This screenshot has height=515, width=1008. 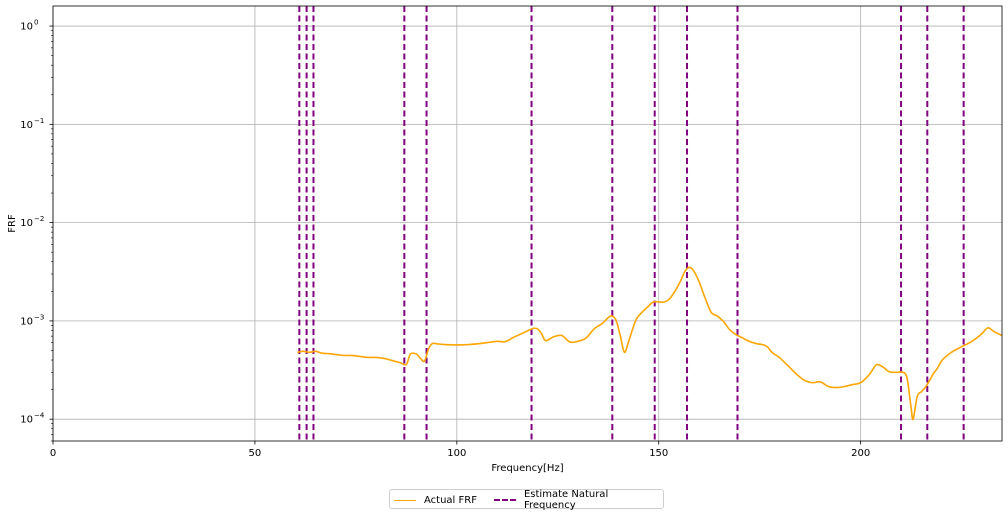 What do you see at coordinates (39, 121) in the screenshot?
I see `y-tick-exponent: −1` at bounding box center [39, 121].